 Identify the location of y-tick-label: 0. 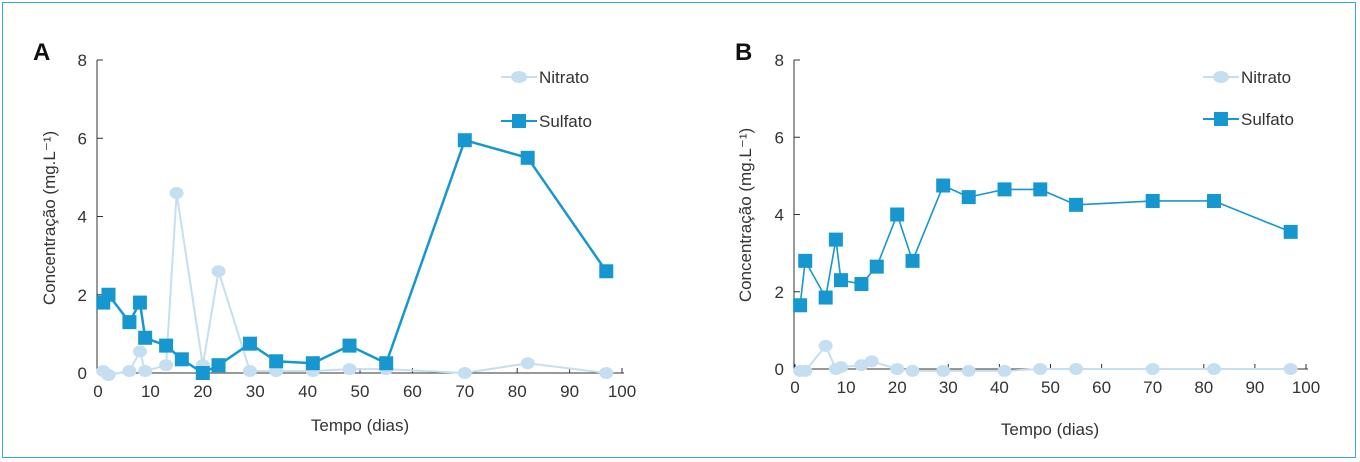
(82, 373).